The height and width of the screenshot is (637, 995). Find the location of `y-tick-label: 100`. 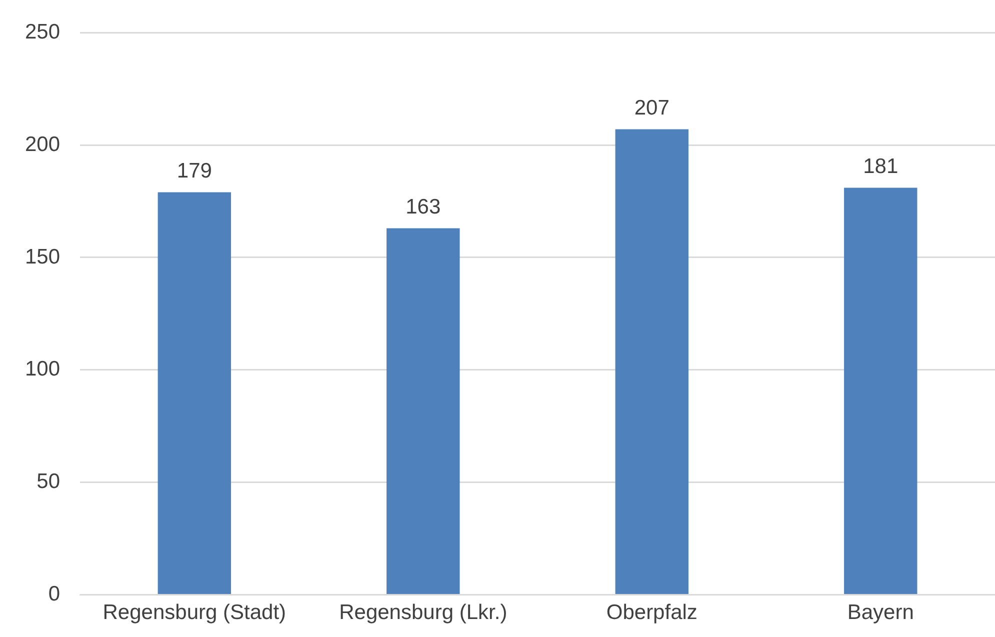

y-tick-label: 100 is located at coordinates (42, 369).